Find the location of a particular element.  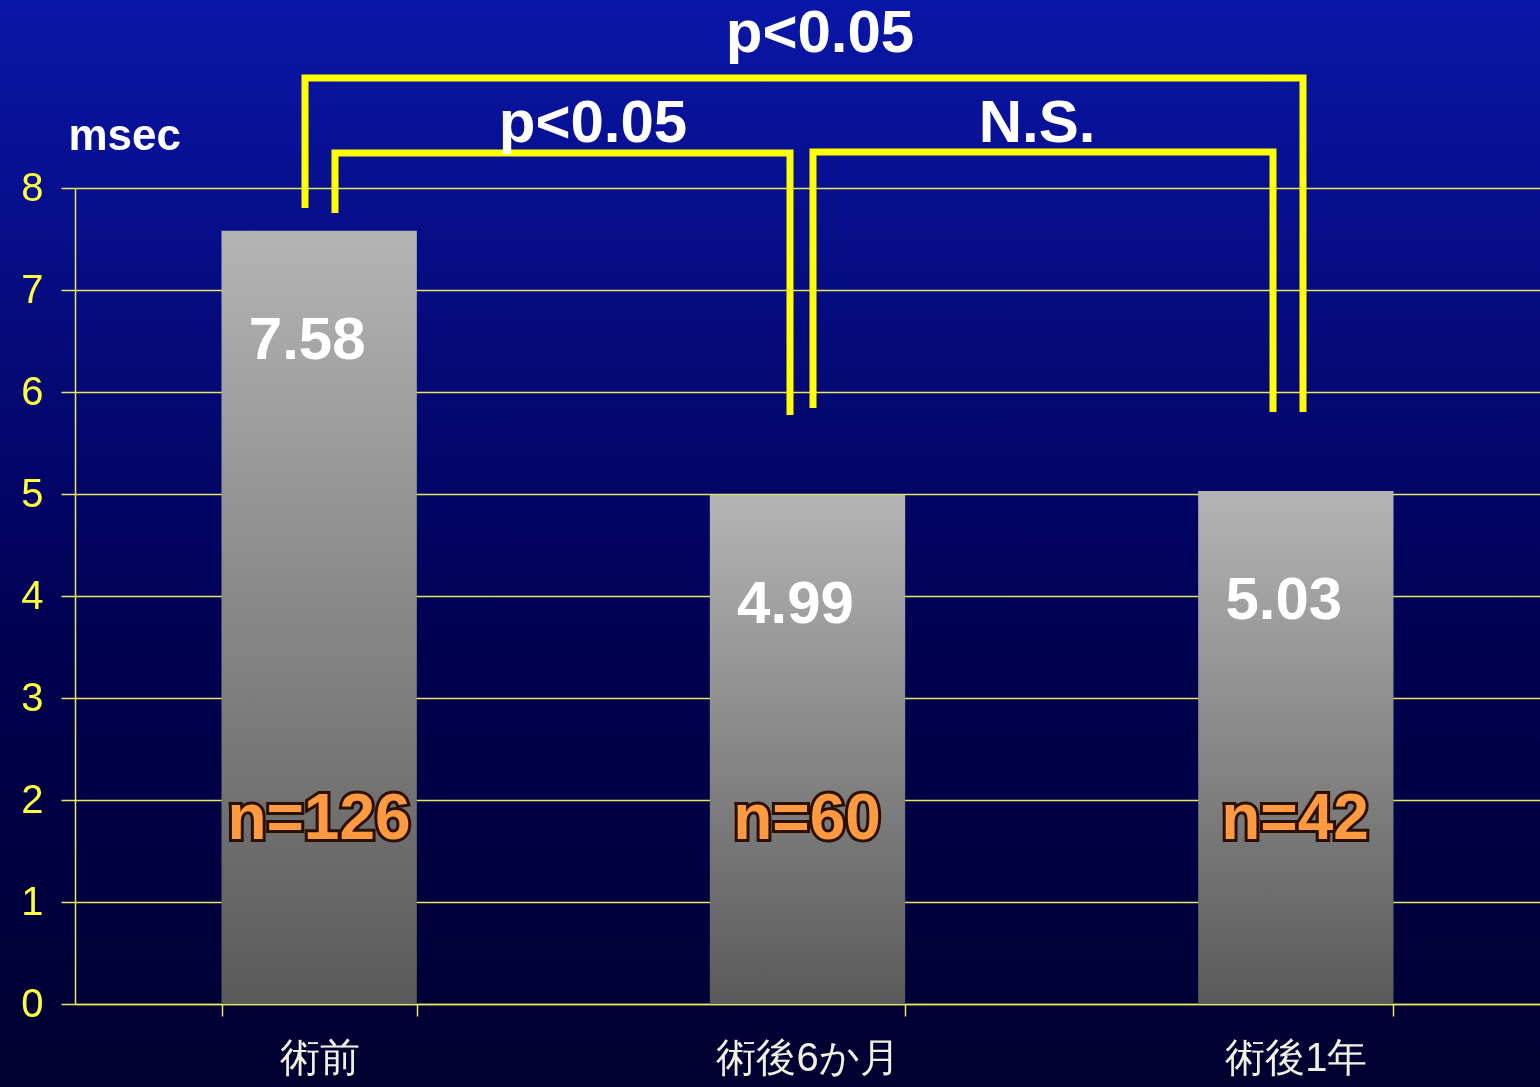

y-tick-label: 4 is located at coordinates (32, 594).